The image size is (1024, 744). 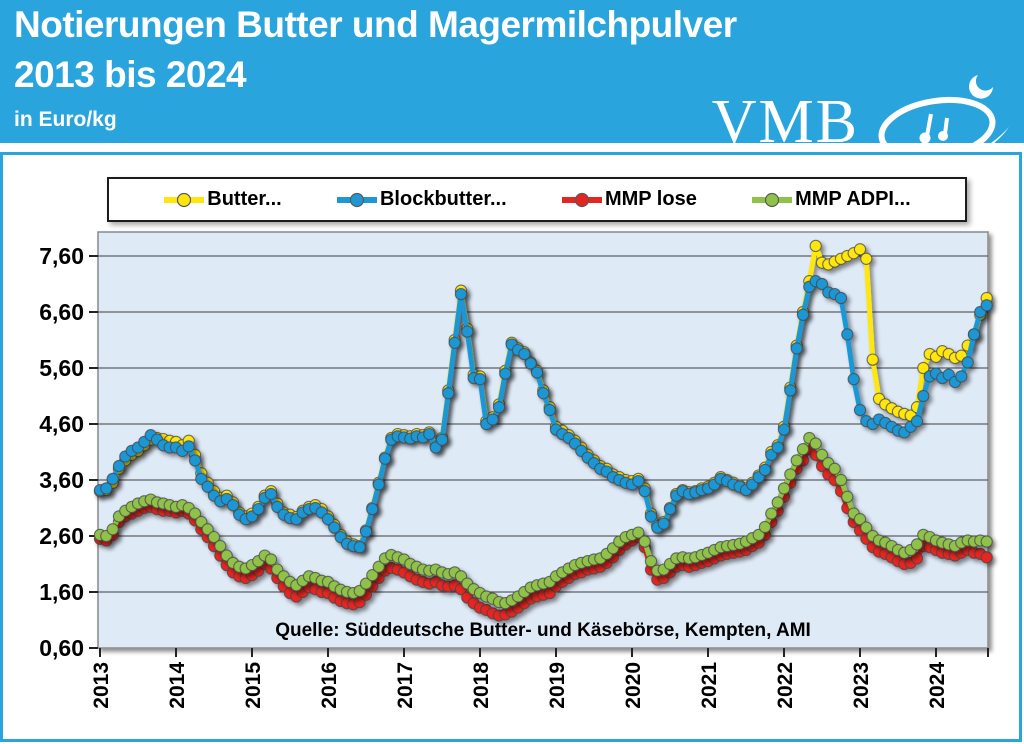 What do you see at coordinates (375, 24) in the screenshot?
I see `page-title-line1: Notierungen Butter und Magermilchpulver` at bounding box center [375, 24].